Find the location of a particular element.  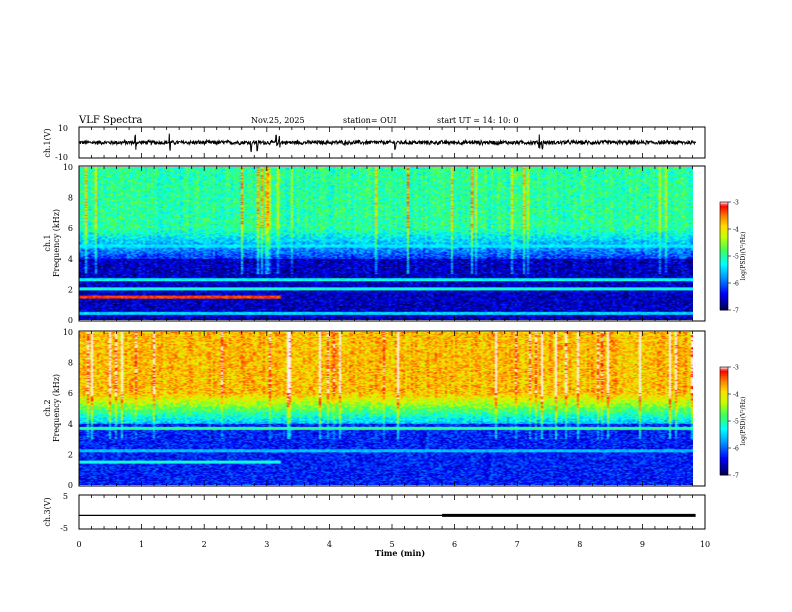

ch1-channel-label: ch.1 is located at coordinates (47, 242).